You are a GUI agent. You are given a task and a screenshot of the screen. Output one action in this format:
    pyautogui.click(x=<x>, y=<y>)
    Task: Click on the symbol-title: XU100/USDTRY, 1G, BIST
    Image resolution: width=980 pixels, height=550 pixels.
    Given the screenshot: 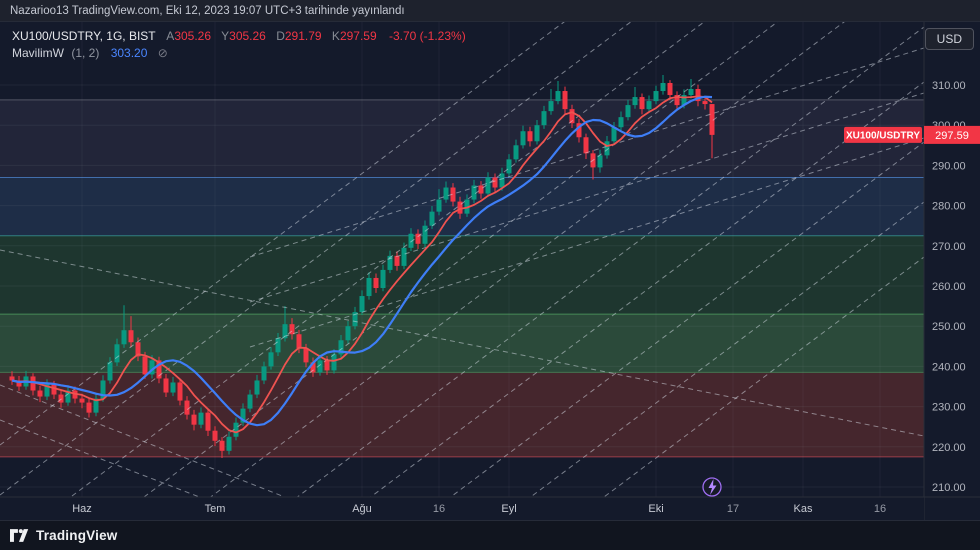 What is the action you would take?
    pyautogui.click(x=84, y=36)
    